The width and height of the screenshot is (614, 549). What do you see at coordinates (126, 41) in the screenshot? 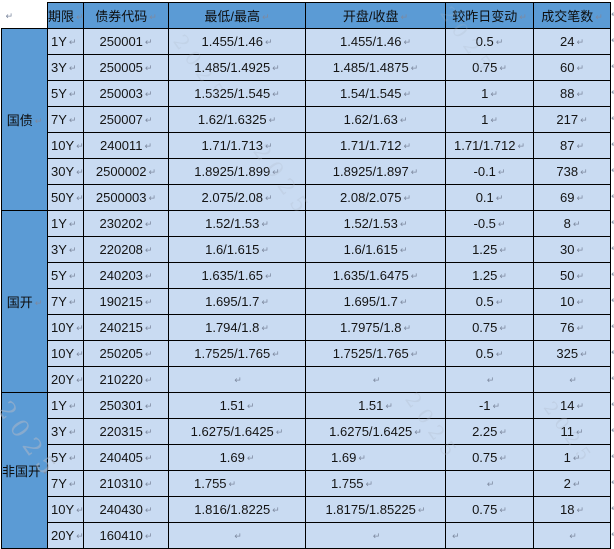
I see `bond-code-cell: 250001 ↵` at bounding box center [126, 41].